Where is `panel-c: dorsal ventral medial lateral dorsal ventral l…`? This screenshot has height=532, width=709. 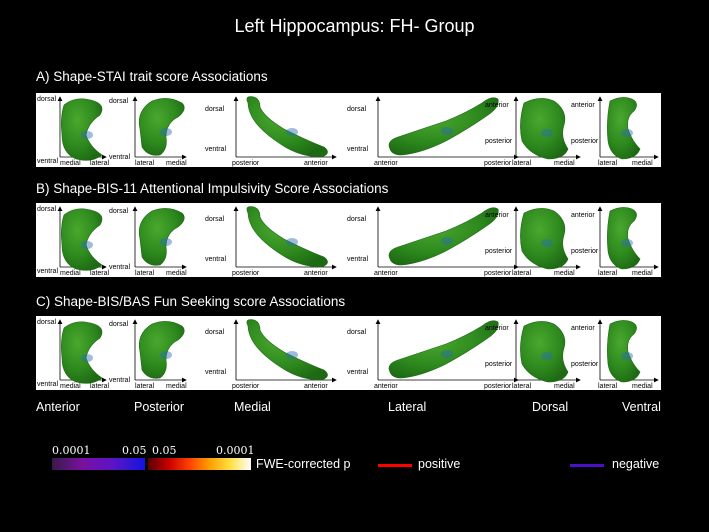 panel-c: dorsal ventral medial lateral dorsal ventral l… is located at coordinates (348, 353).